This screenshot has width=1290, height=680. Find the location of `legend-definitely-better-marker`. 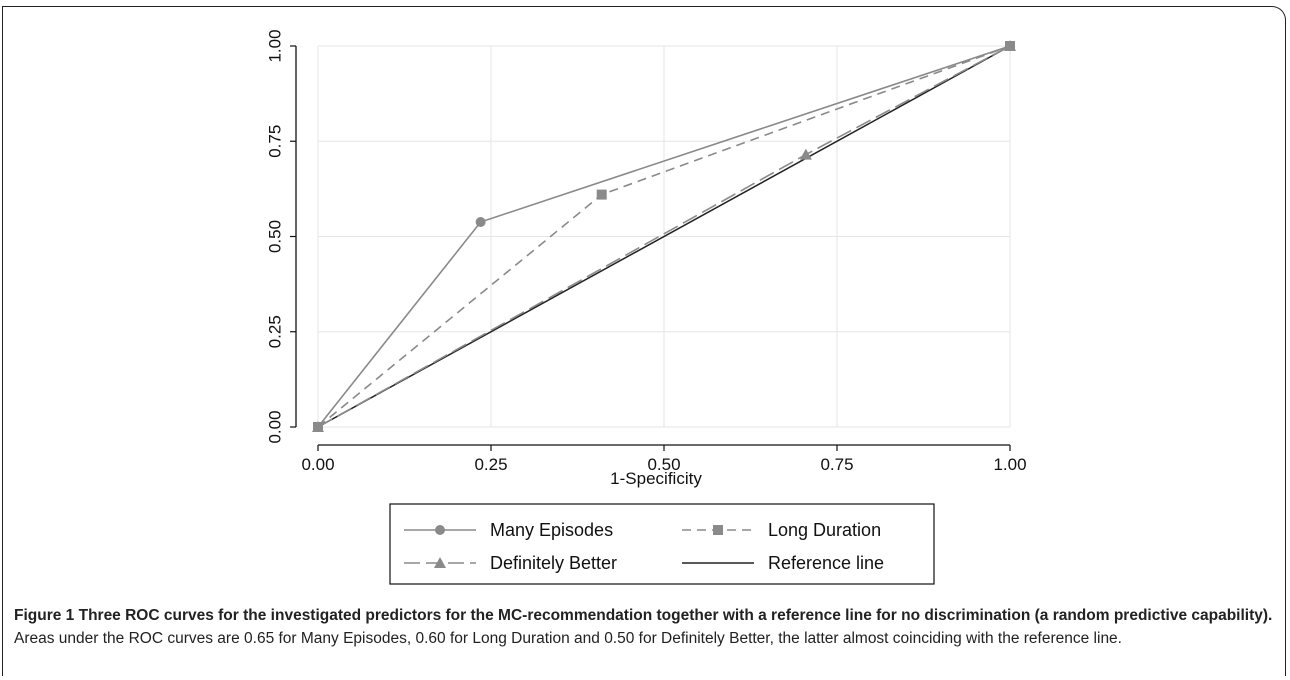

legend-definitely-better-marker is located at coordinates (440, 562).